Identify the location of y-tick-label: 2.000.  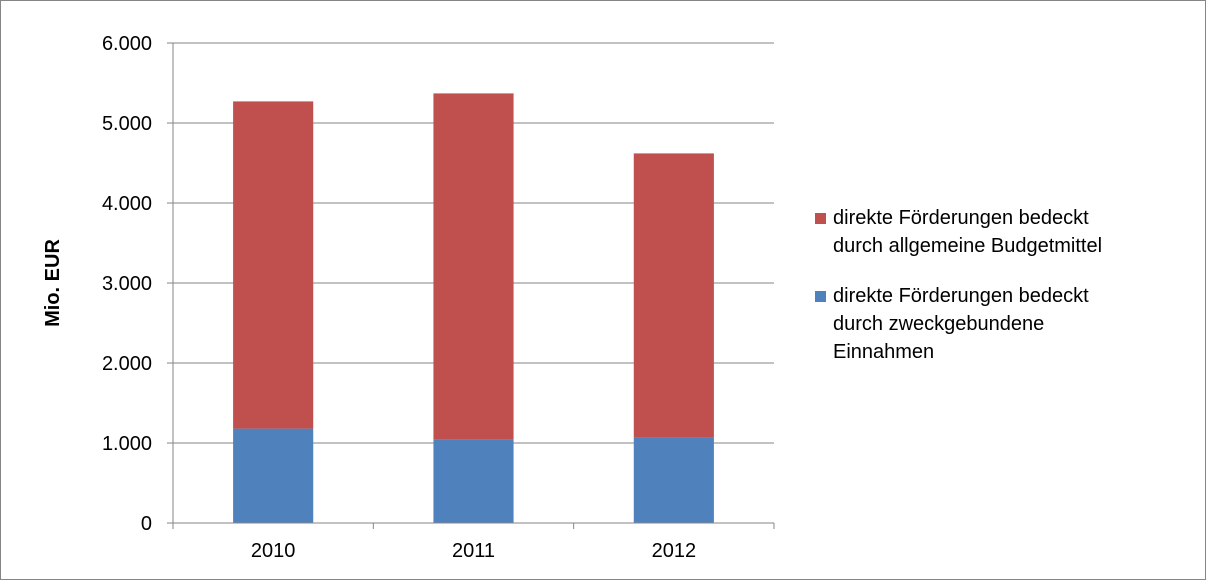
(127, 364).